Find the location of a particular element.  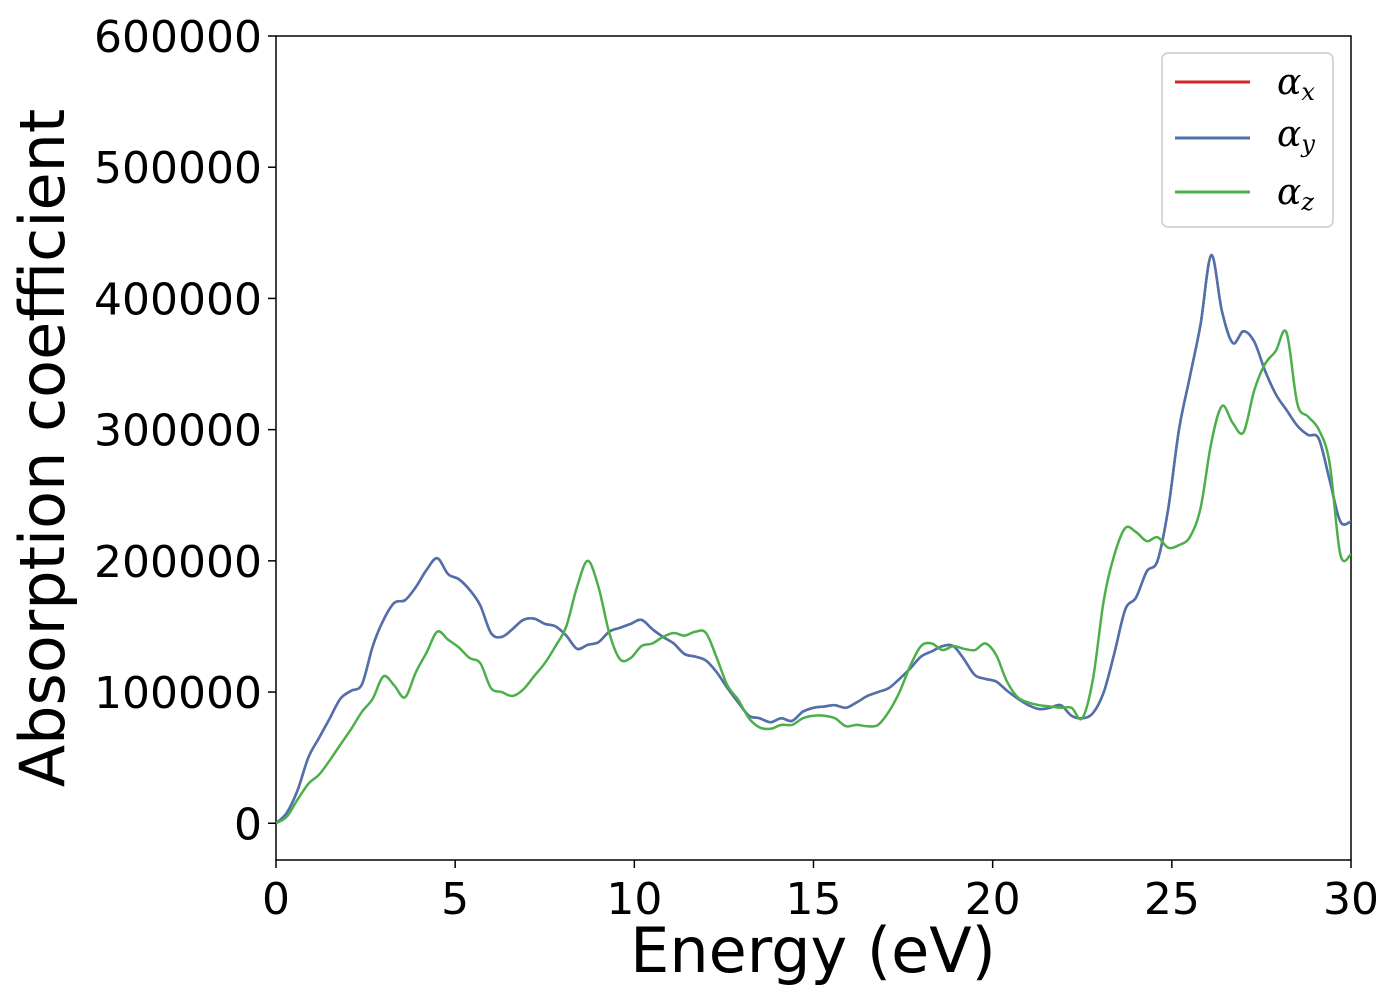

legend-box is located at coordinates (1247, 140).